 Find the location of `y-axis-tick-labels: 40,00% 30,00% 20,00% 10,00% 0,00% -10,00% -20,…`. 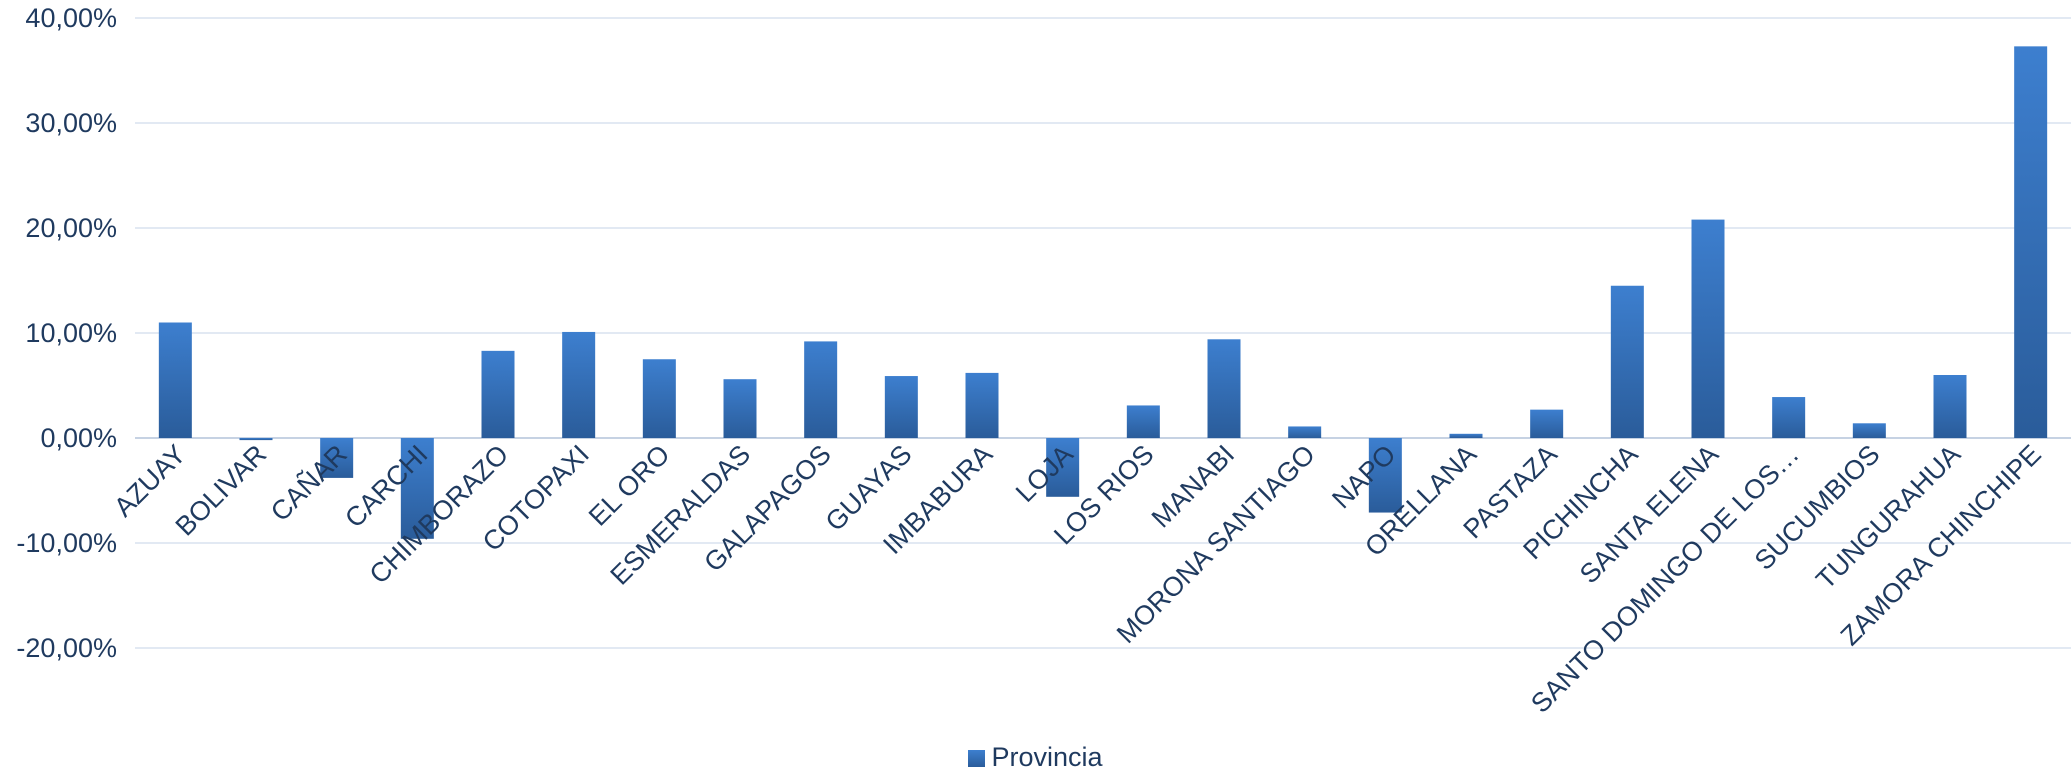

y-axis-tick-labels: 40,00% 30,00% 20,00% 10,00% 0,00% -10,00% -20,… is located at coordinates (66, 333).